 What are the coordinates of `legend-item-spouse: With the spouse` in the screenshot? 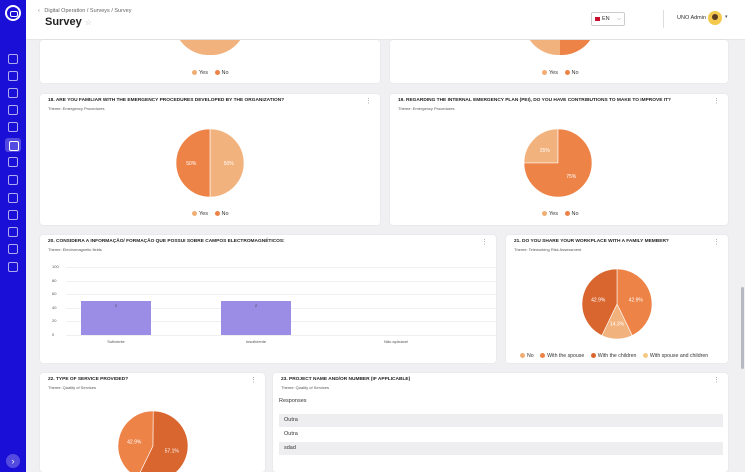 It's located at (562, 356).